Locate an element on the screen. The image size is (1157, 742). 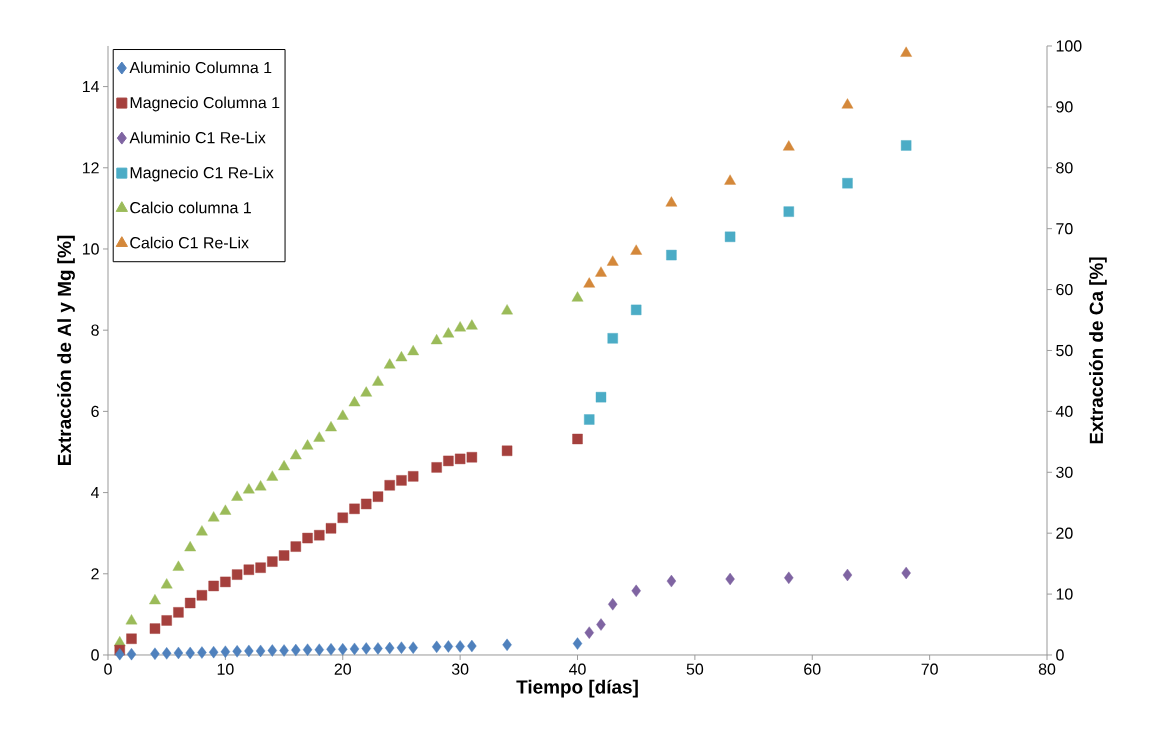
x-tick-label: 70 is located at coordinates (929, 669).